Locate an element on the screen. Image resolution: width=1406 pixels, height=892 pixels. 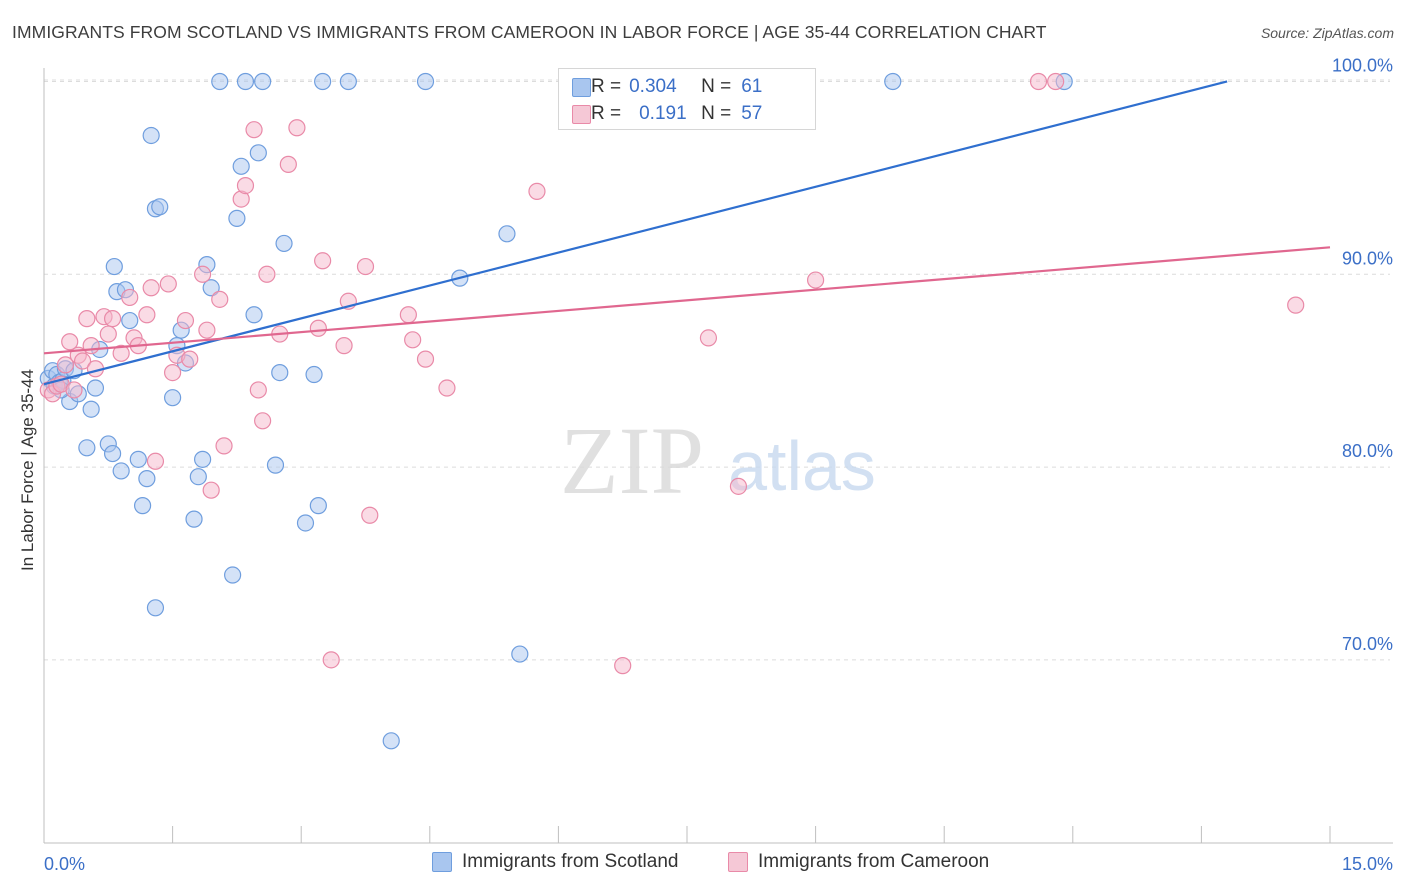
legend-r-label: R = is located at coordinates (606, 86).